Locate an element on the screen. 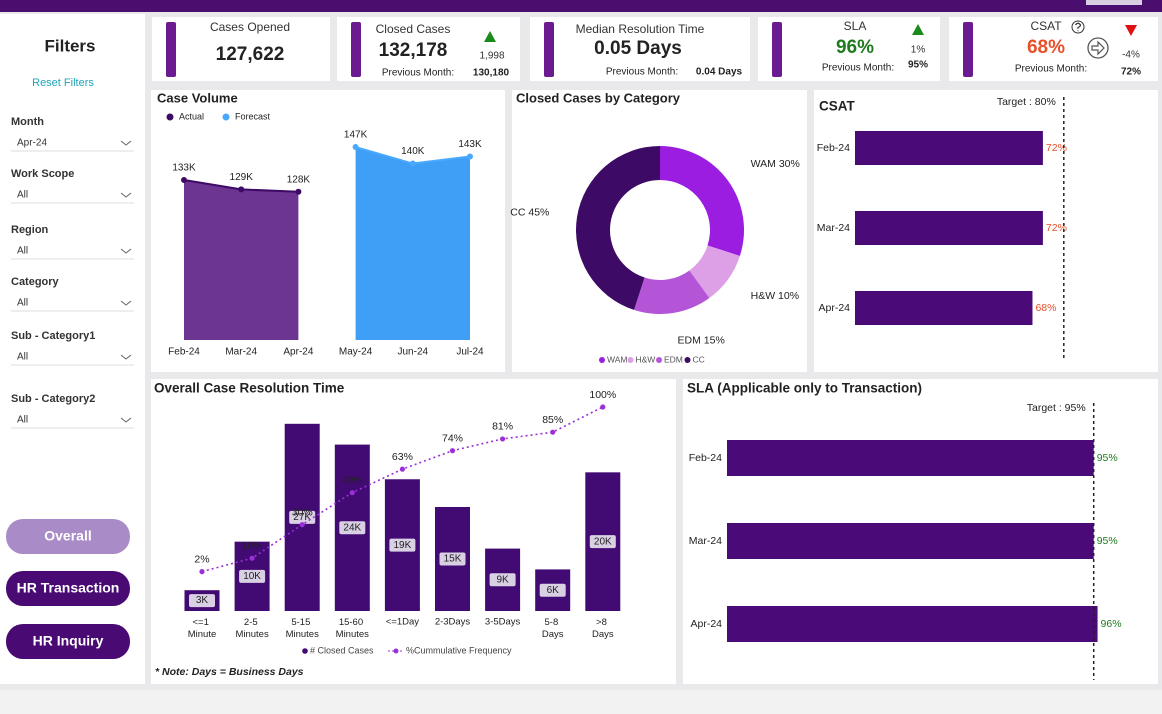 Image resolution: width=1162 pixels, height=714 pixels. button-label: Overall is located at coordinates (67, 536).